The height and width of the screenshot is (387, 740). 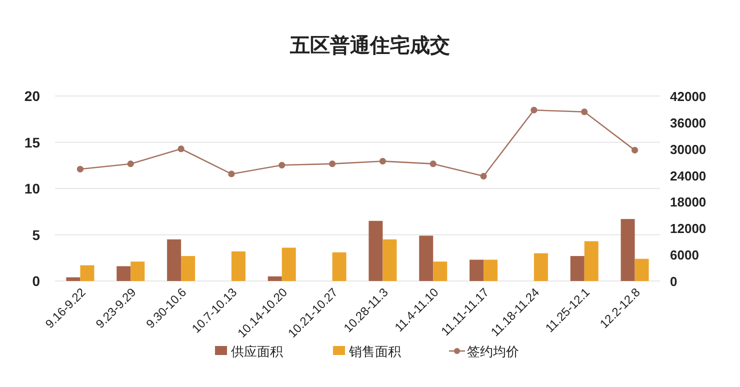 I want to click on y2-tick-label: 6000, so click(x=684, y=255).